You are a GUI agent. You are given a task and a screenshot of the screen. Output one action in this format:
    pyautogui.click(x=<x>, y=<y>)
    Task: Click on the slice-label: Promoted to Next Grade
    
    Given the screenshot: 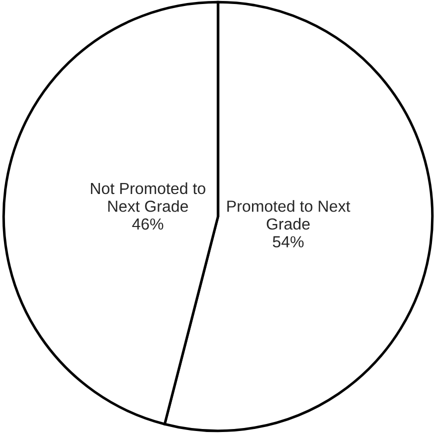 What is the action you would take?
    pyautogui.click(x=288, y=215)
    